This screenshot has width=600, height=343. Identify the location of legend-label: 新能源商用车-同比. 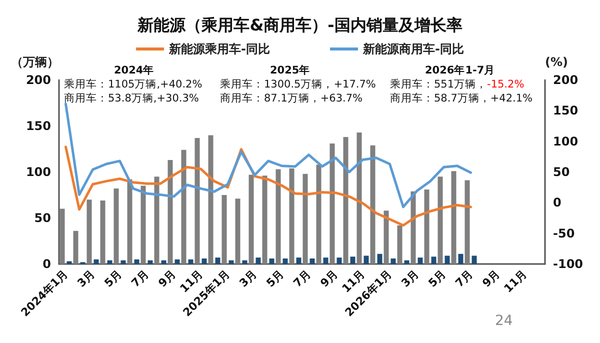
(413, 49).